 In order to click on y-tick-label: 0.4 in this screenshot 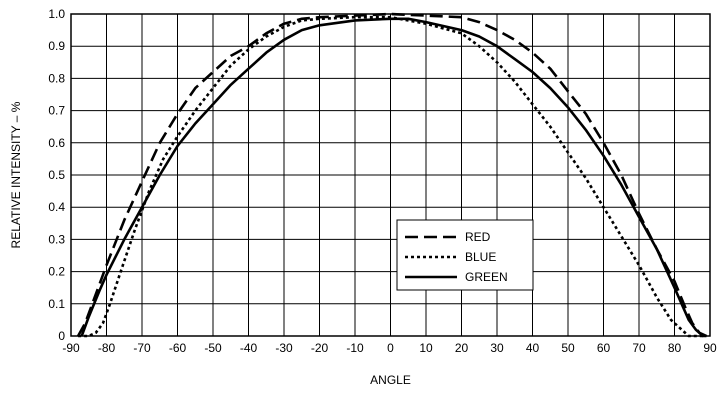, I will do `click(56, 207)`.